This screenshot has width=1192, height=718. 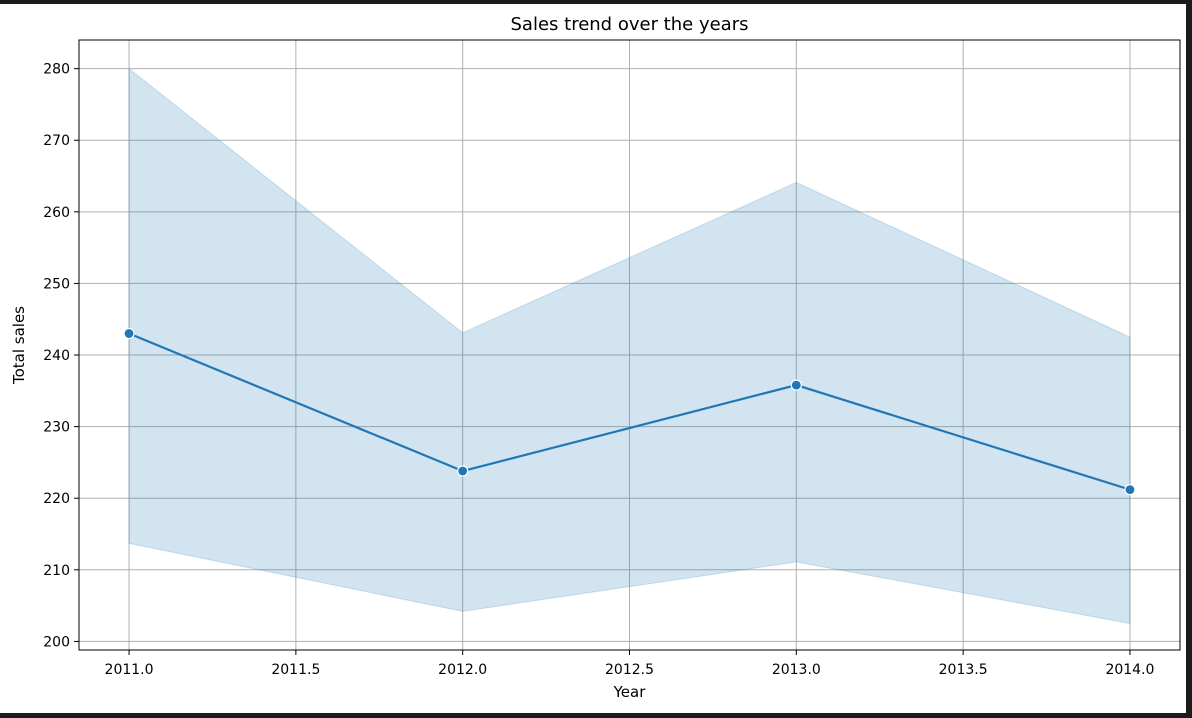 I want to click on chart-title: Sales trend over the years, so click(x=630, y=24).